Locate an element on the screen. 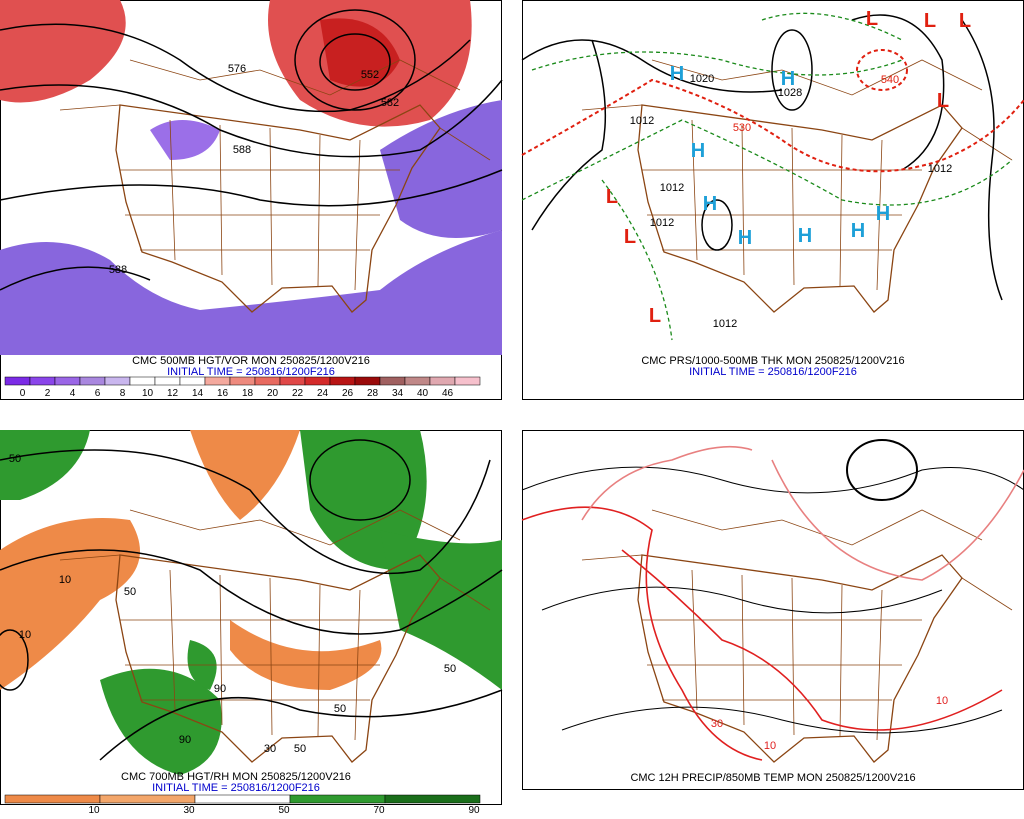  colorbar-label: 46 is located at coordinates (448, 393).